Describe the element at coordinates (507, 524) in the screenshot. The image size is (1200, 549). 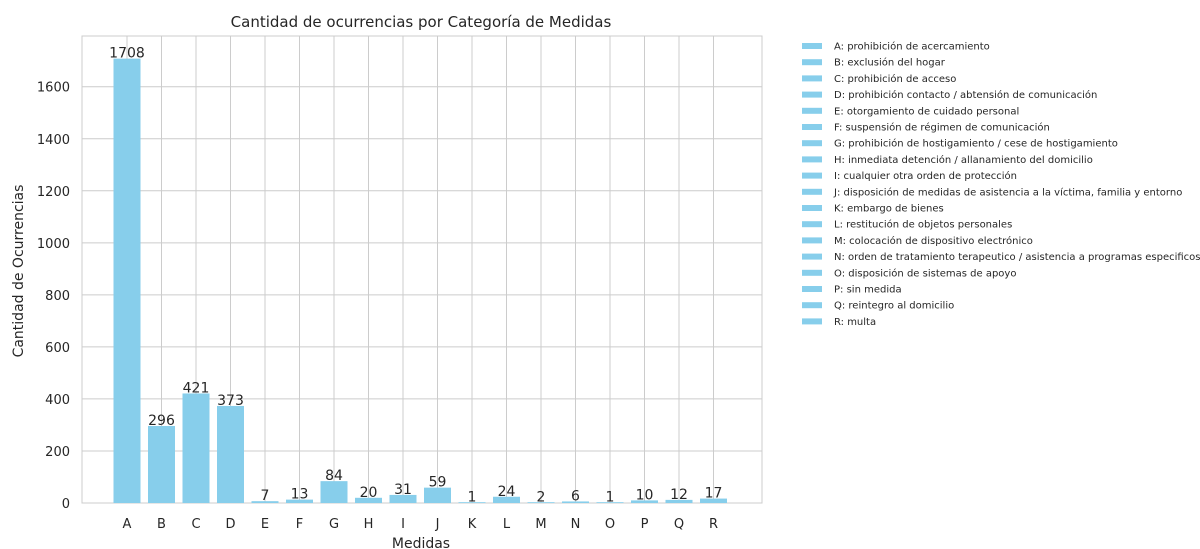
I see `x-tick-label: L` at that location.